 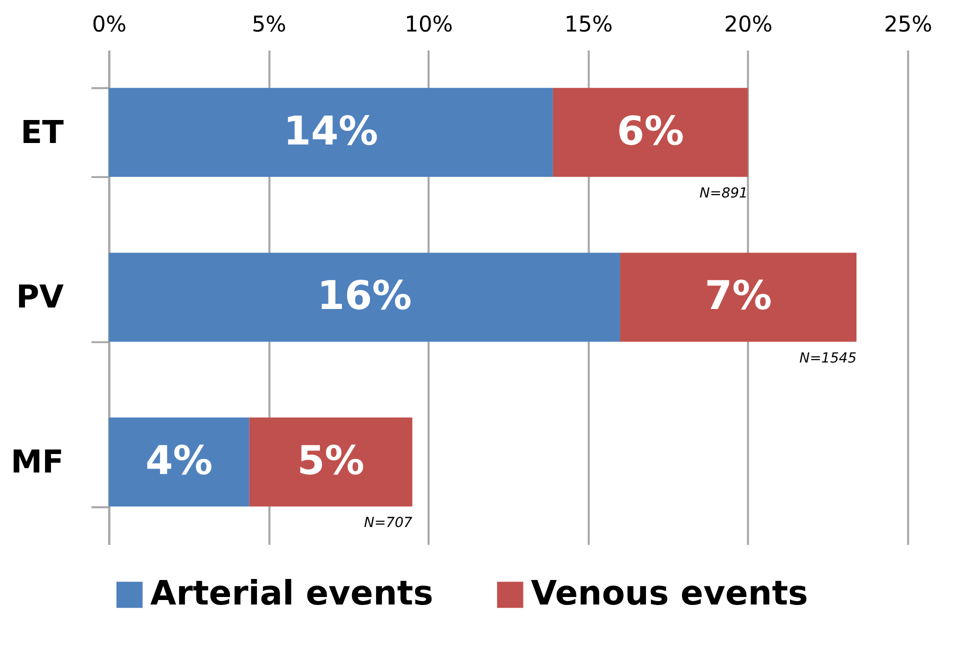 I want to click on data-label: 6%, so click(x=650, y=131).